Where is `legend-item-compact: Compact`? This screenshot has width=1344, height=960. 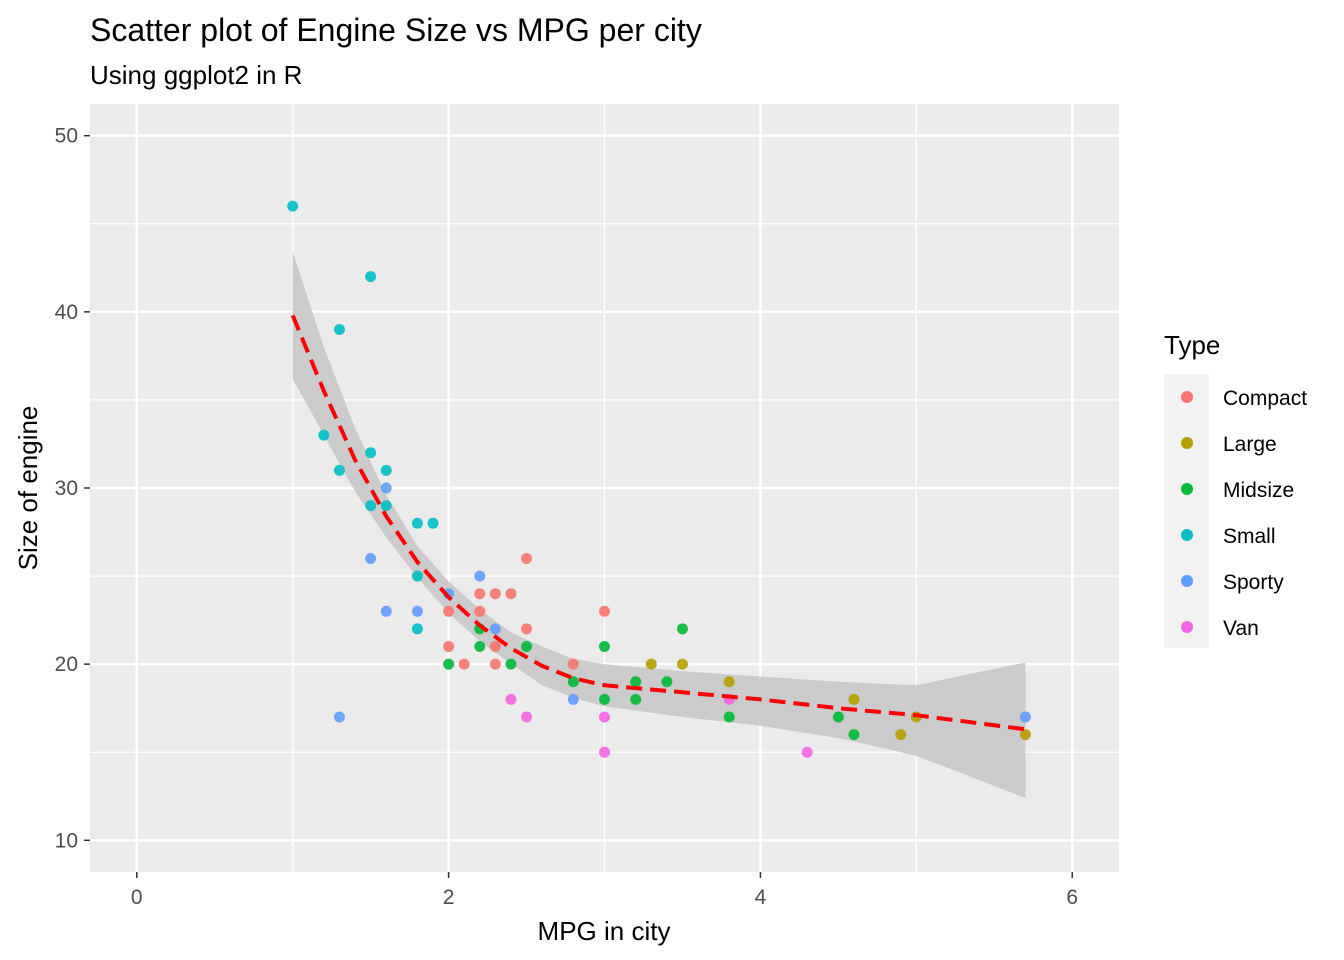
legend-item-compact: Compact is located at coordinates (1244, 398).